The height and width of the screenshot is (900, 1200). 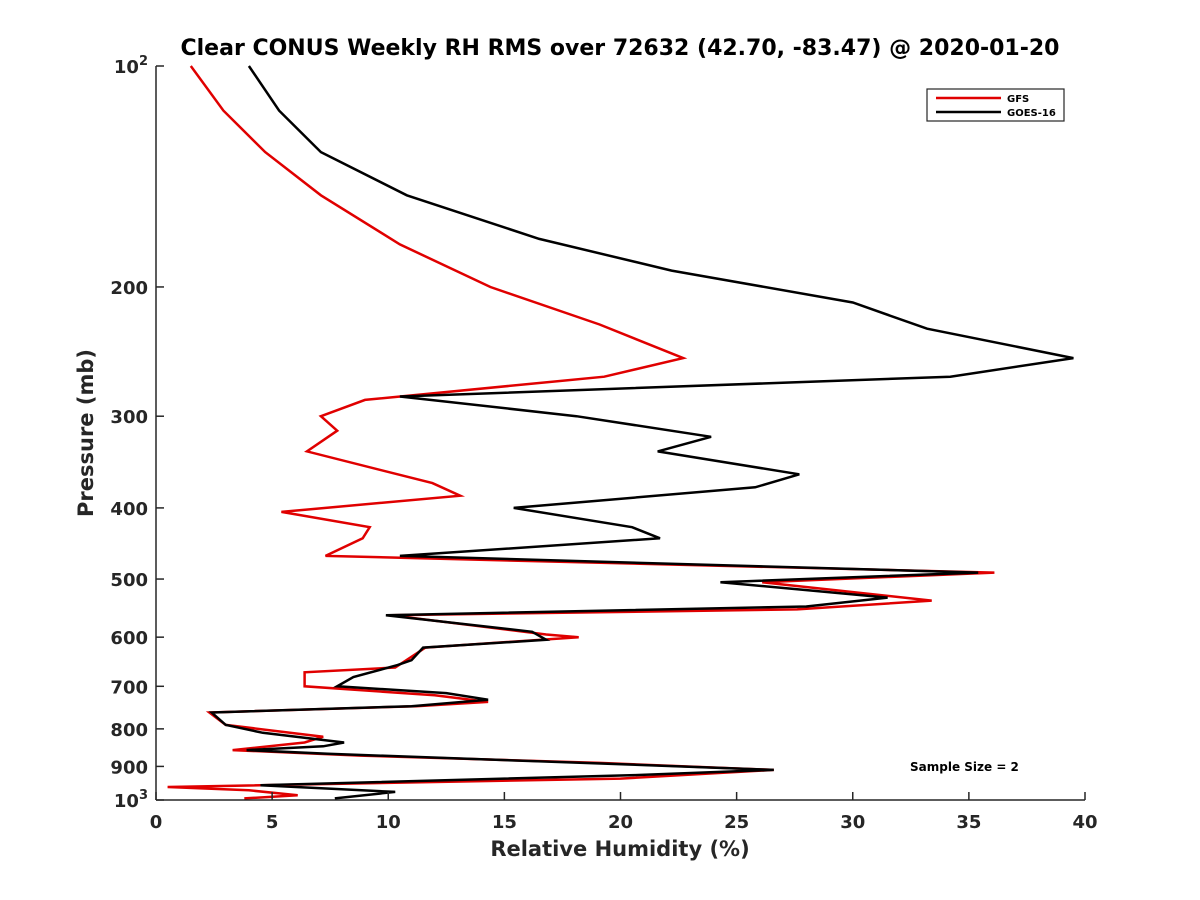 I want to click on y-tick-label: 600, so click(x=129, y=638).